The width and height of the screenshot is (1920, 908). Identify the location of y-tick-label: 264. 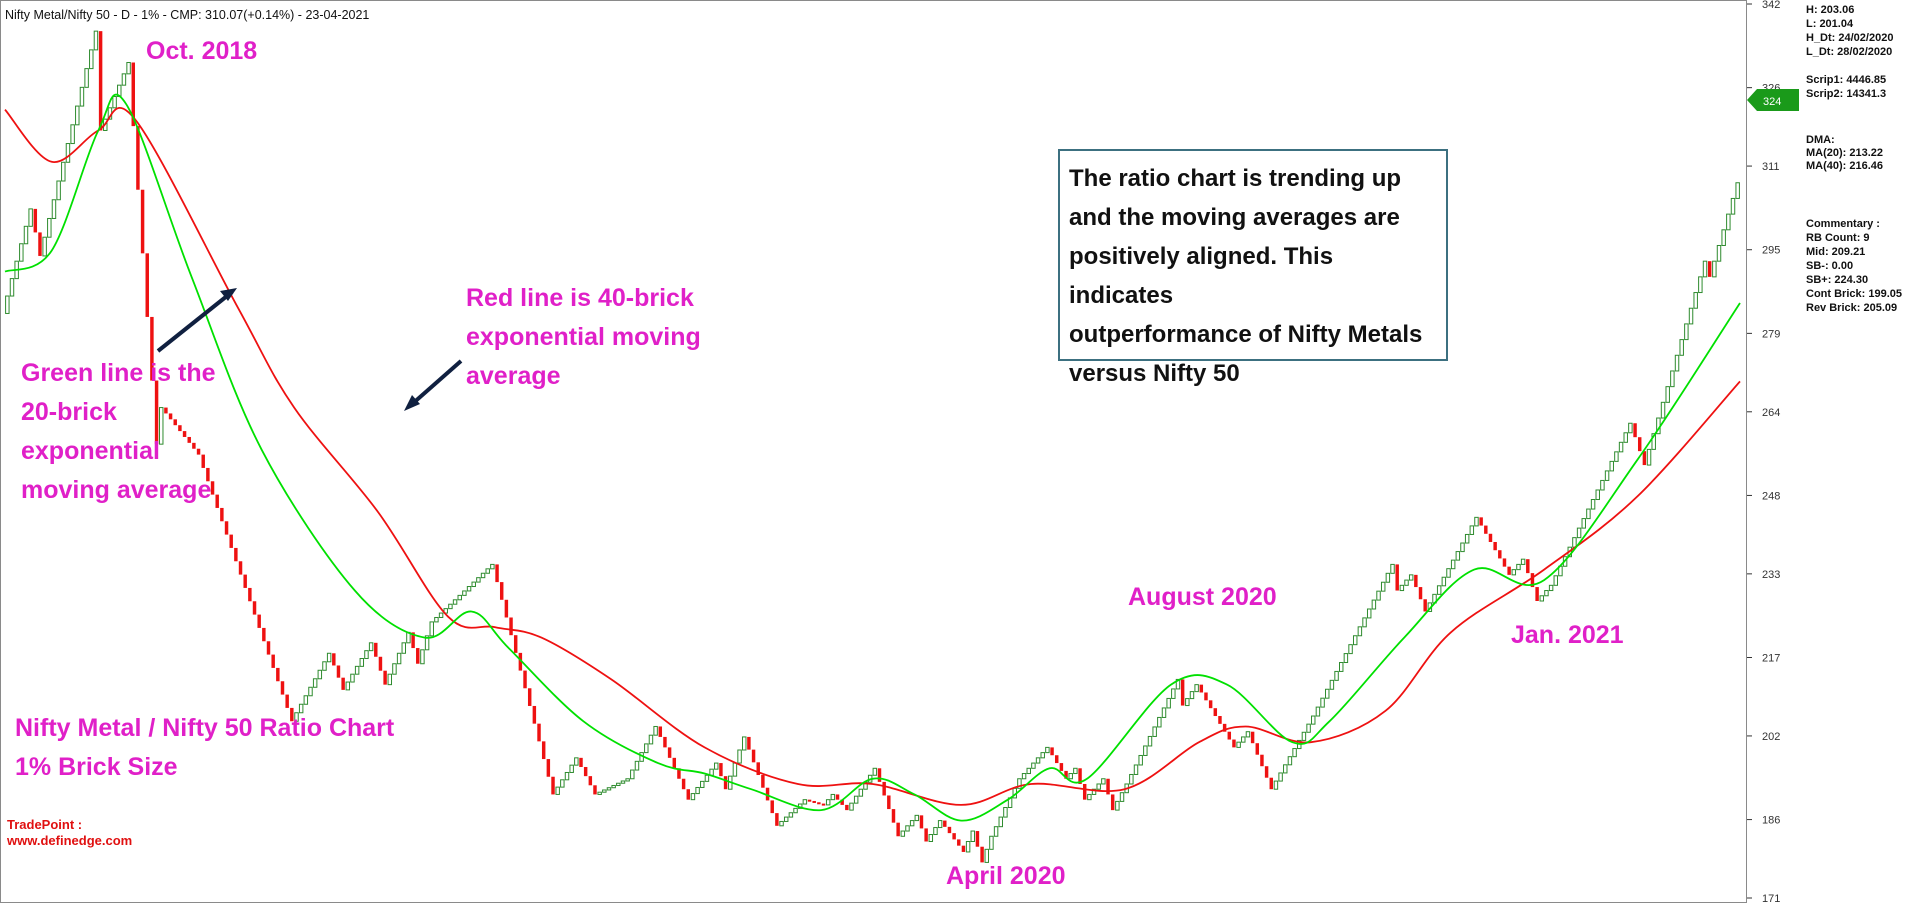
(1771, 413).